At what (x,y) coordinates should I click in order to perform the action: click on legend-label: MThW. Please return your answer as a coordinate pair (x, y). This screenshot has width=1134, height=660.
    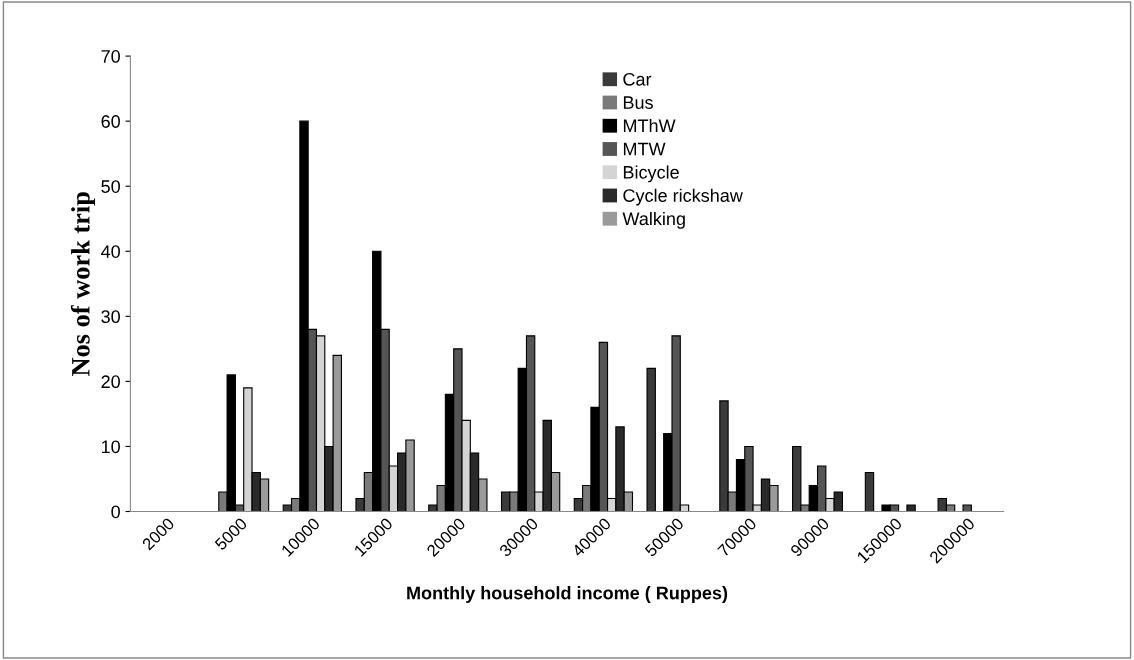
    Looking at the image, I should click on (649, 125).